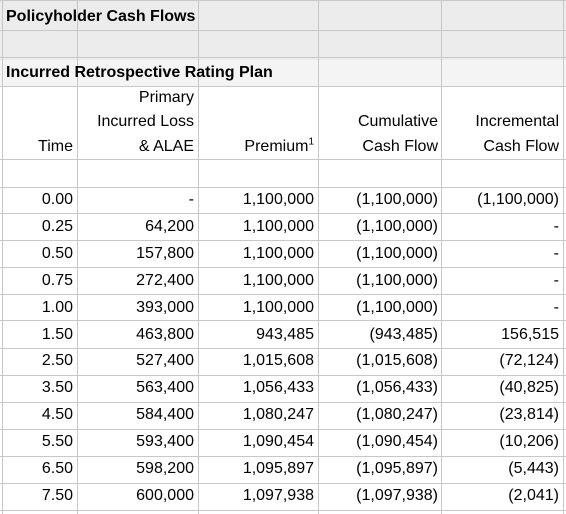 Image resolution: width=566 pixels, height=514 pixels. Describe the element at coordinates (529, 388) in the screenshot. I see `cell-incremental: (40,825)` at that location.